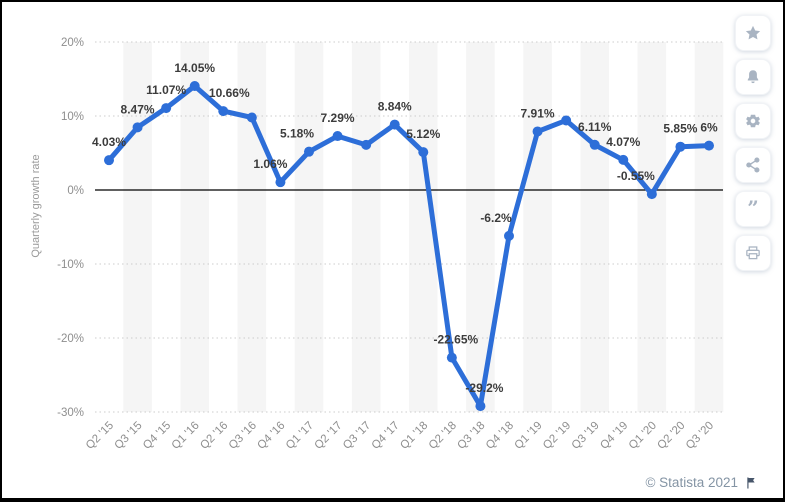 Image resolution: width=785 pixels, height=502 pixels. Describe the element at coordinates (500, 436) in the screenshot. I see `x-tick-label: Q4 '18` at that location.